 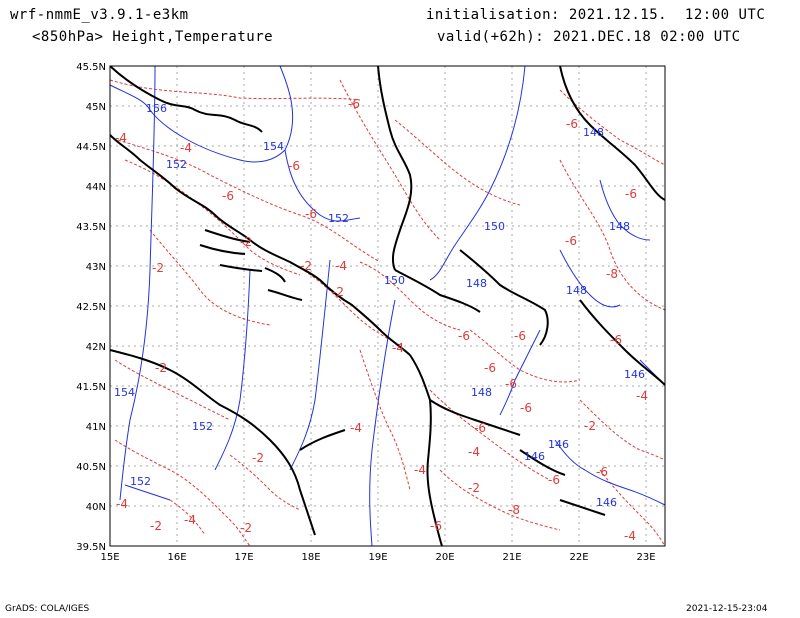 I want to click on longitude-tick-label: 22E, so click(x=578, y=557).